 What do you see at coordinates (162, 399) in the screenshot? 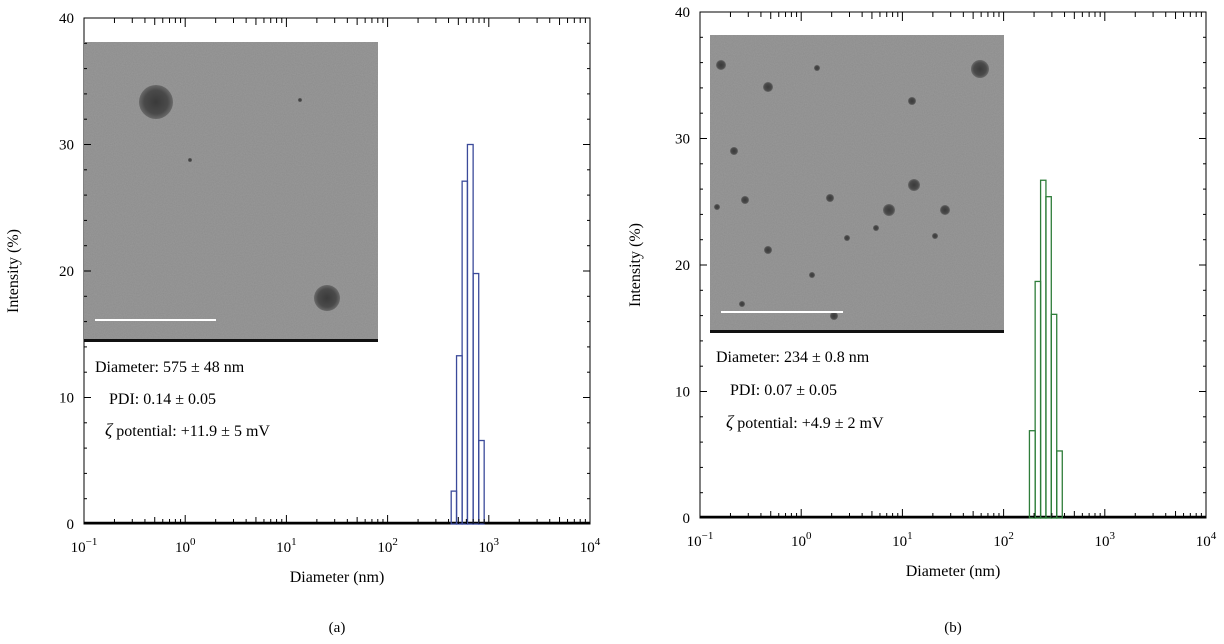
I see `pdi-annotation: PDI: 0.14 ± 0.05` at bounding box center [162, 399].